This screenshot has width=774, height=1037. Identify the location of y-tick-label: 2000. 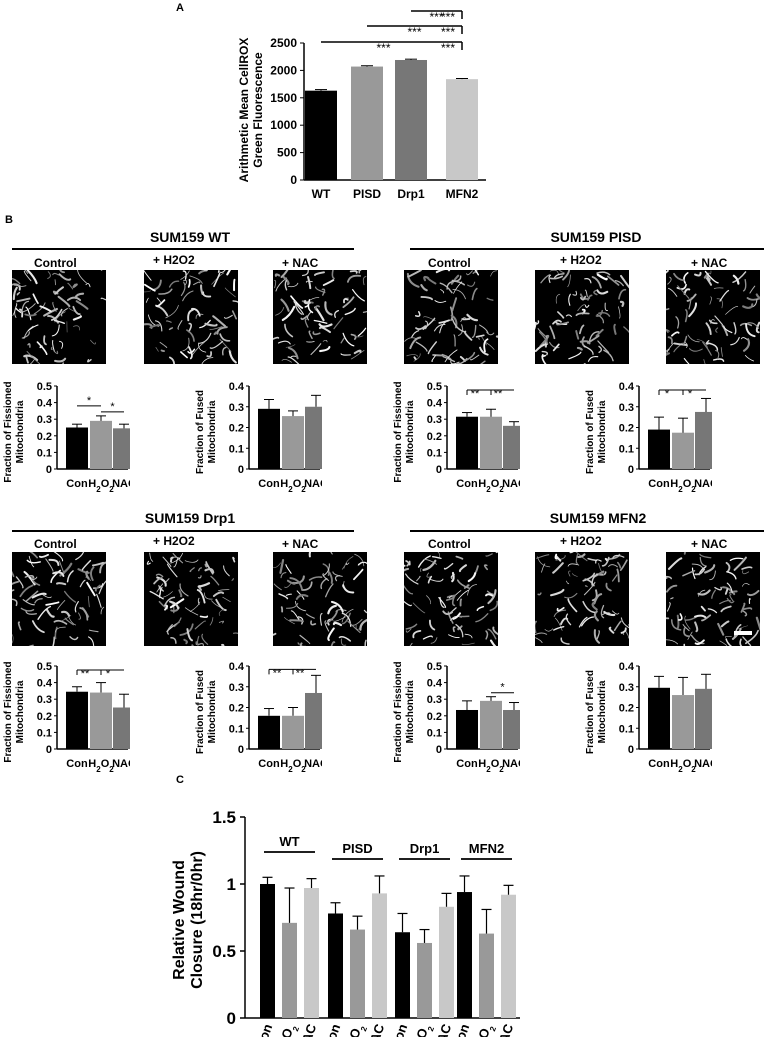
(283, 70).